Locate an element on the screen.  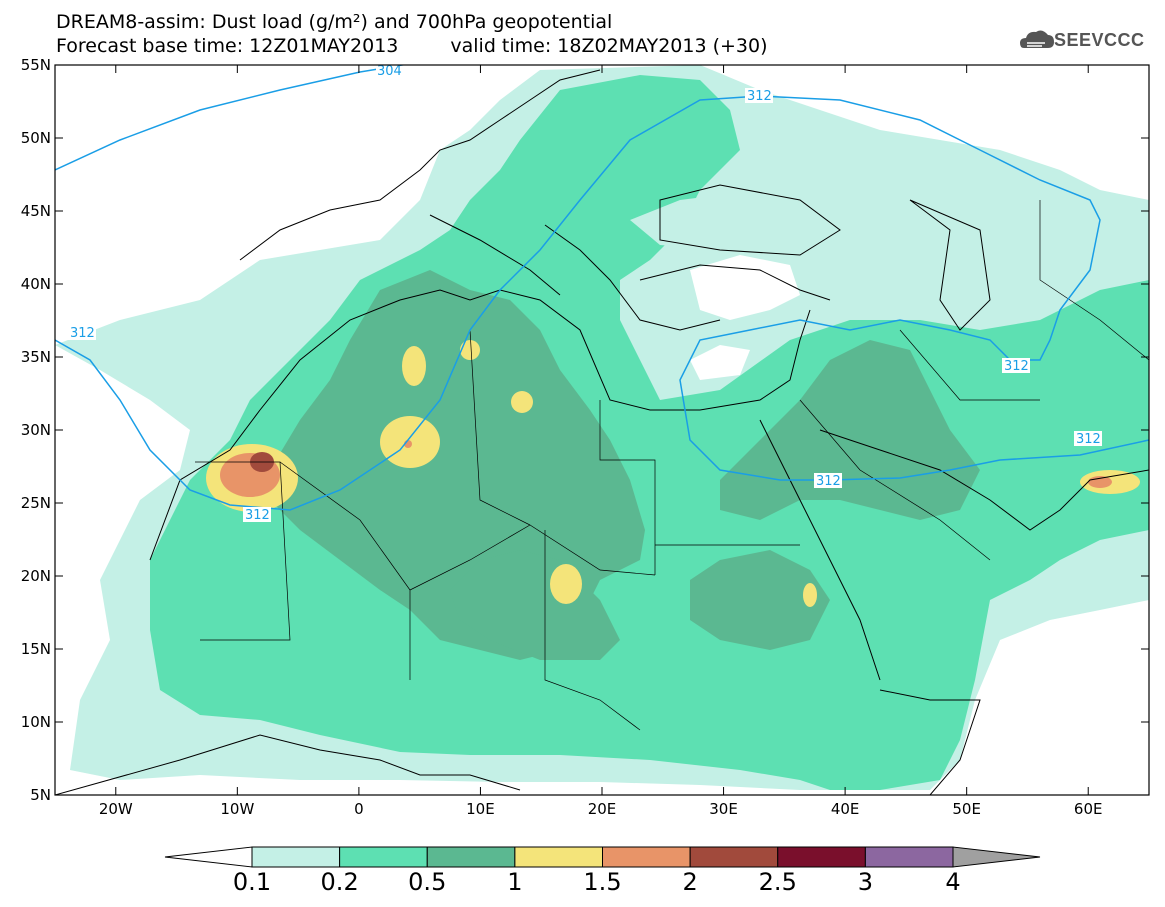
colorbar-level-label: 1.5 is located at coordinates (602, 882).